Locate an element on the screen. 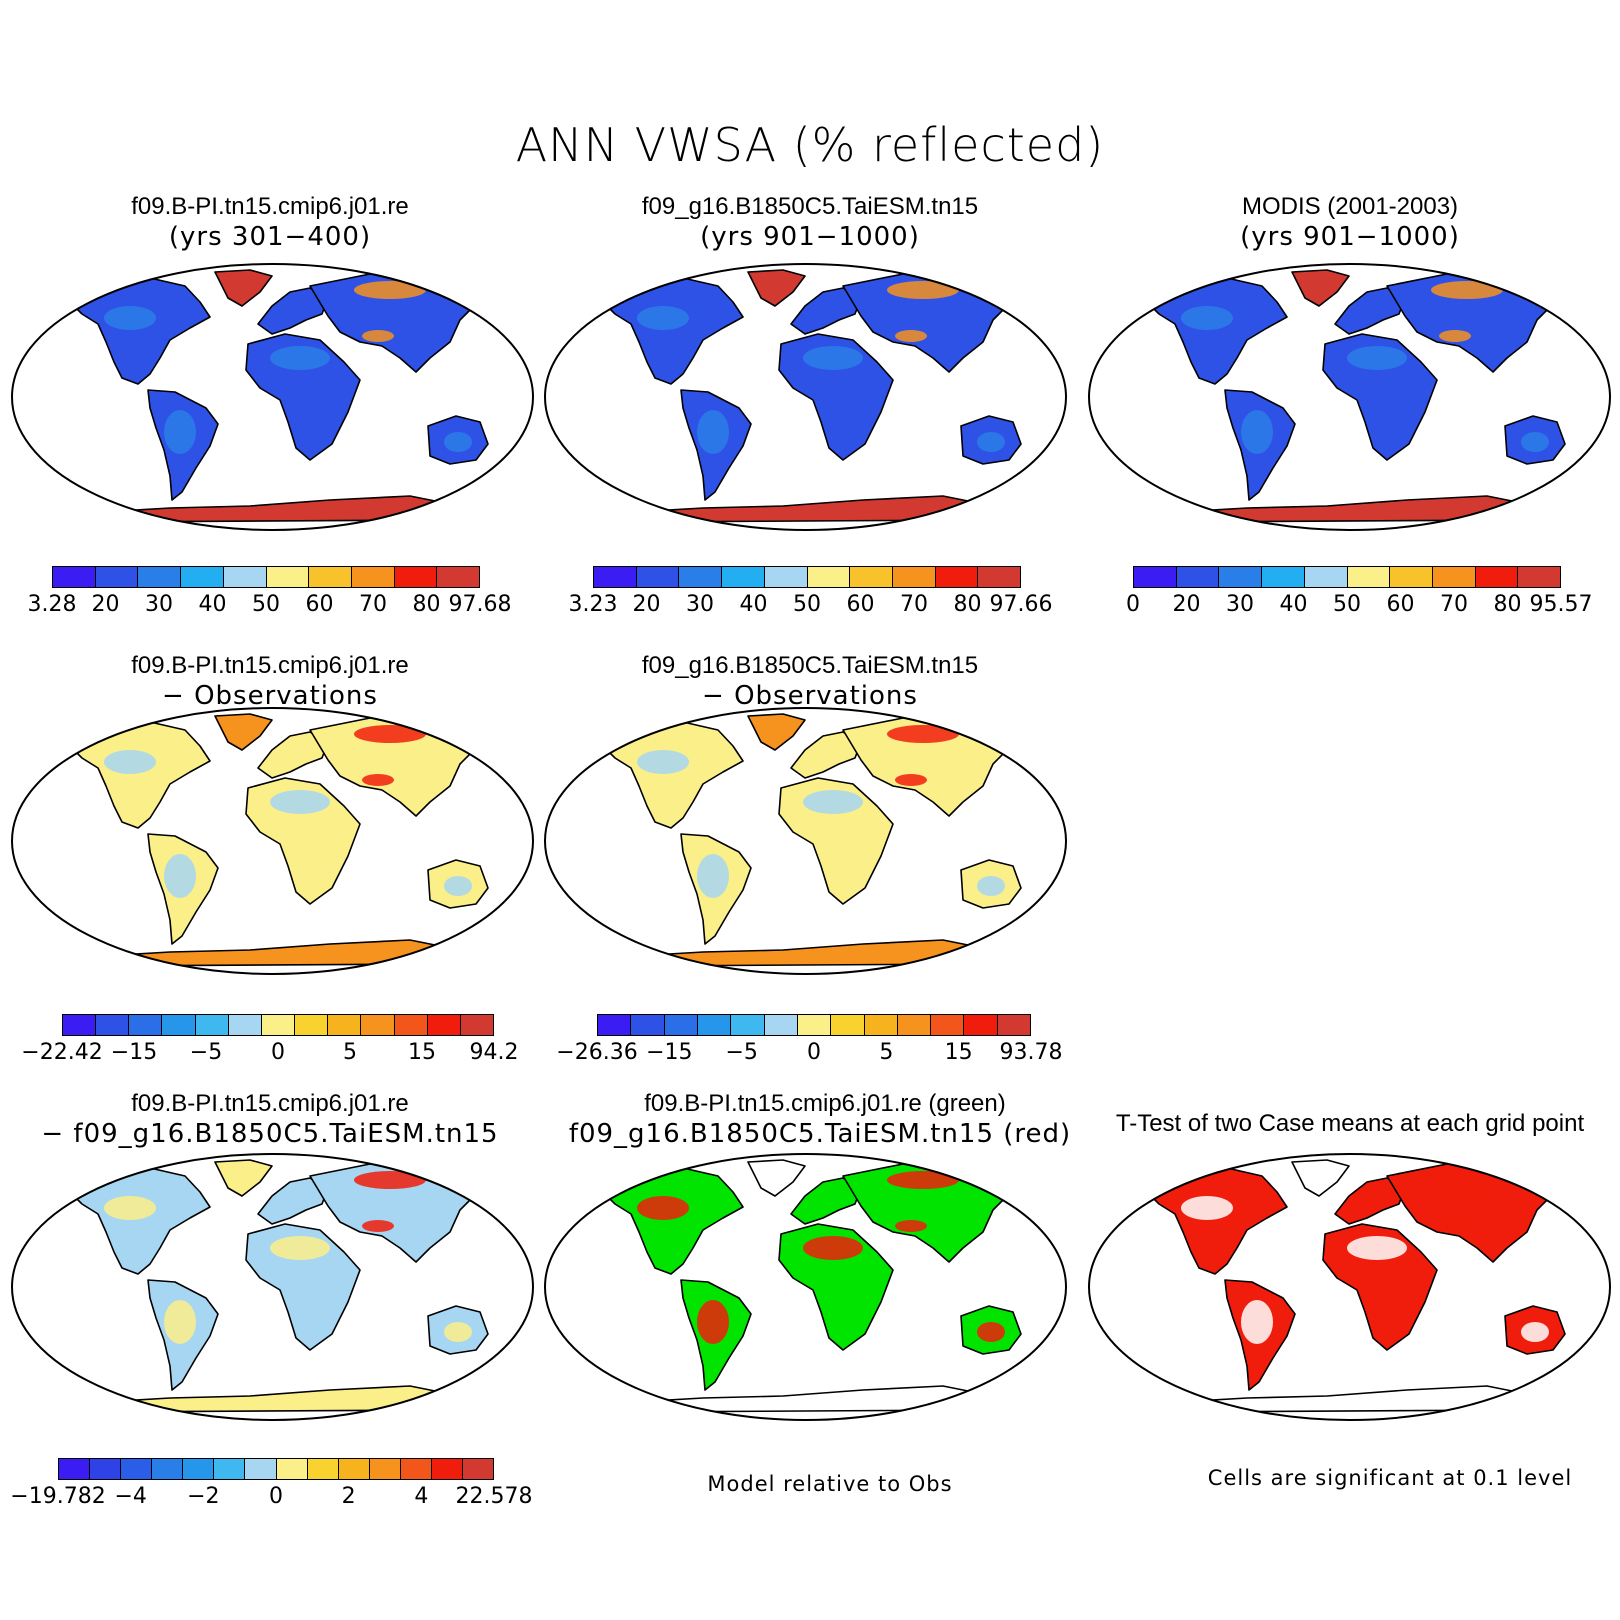  figure-title: ANN VWSA (% reflected) is located at coordinates (810, 145).